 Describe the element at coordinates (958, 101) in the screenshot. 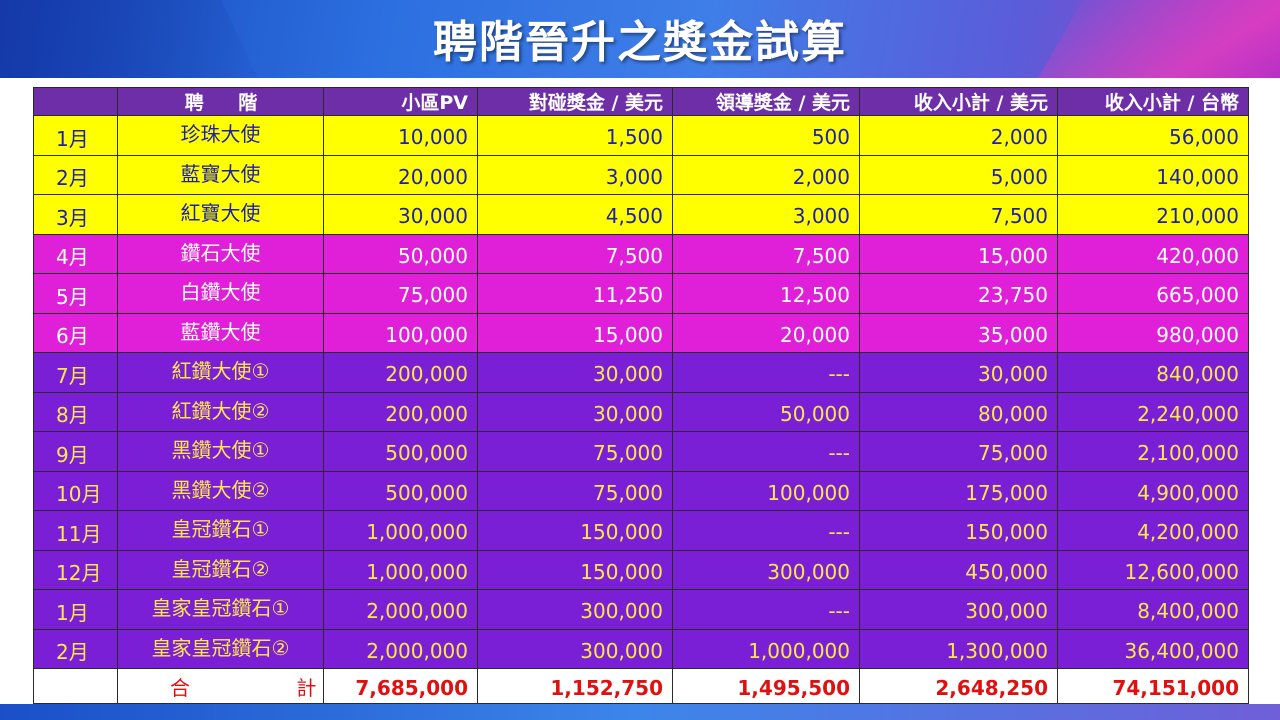

I see `header-subtotal-usd: 收入小計 / 美元` at that location.